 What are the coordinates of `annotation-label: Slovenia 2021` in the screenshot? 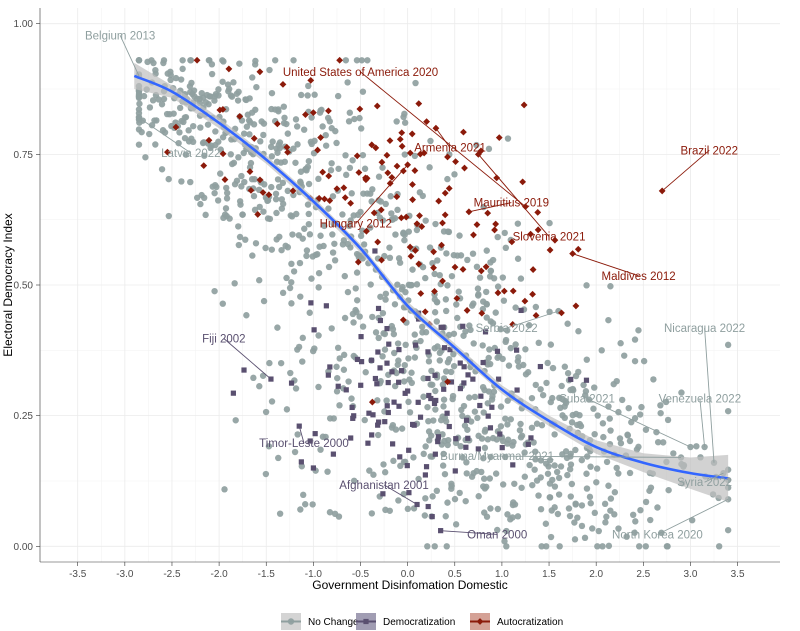 It's located at (549, 238).